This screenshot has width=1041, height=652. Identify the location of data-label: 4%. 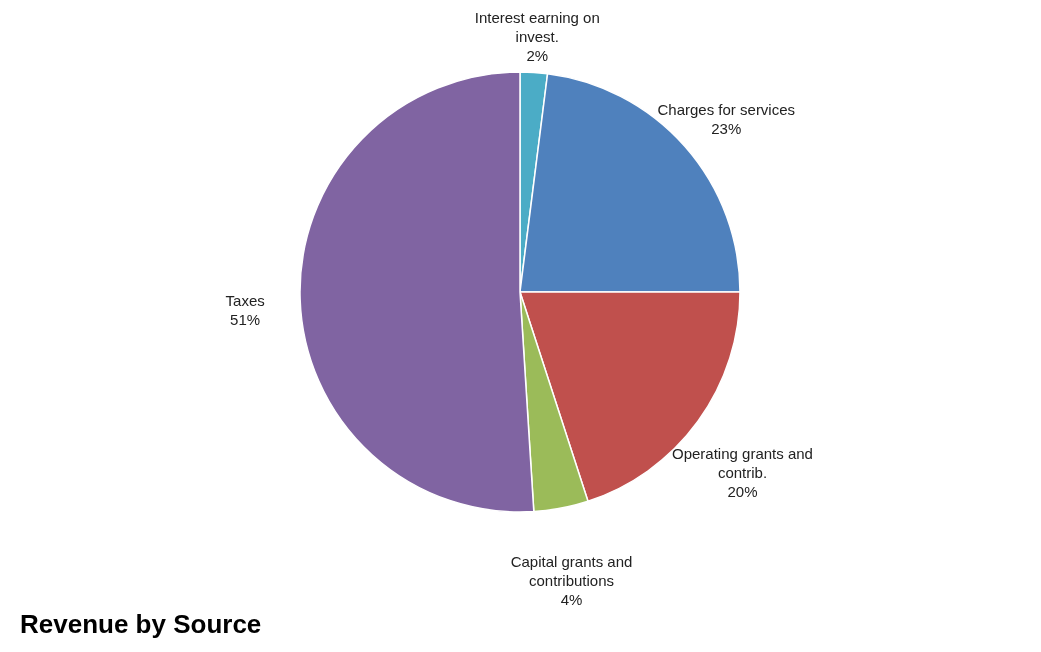
(571, 600).